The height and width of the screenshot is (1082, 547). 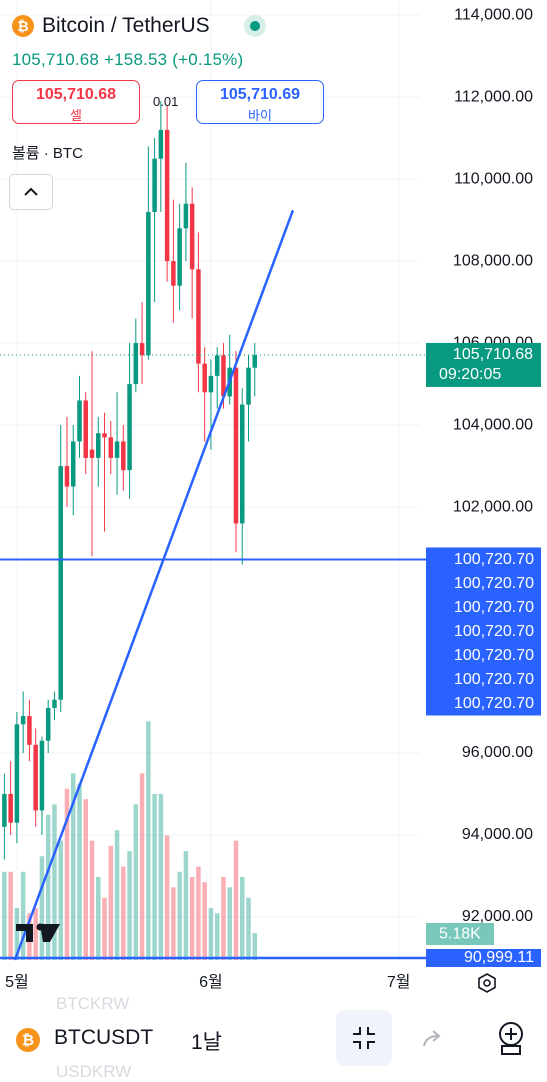 I want to click on sell-button: 105,710.68 셀, so click(x=76, y=102).